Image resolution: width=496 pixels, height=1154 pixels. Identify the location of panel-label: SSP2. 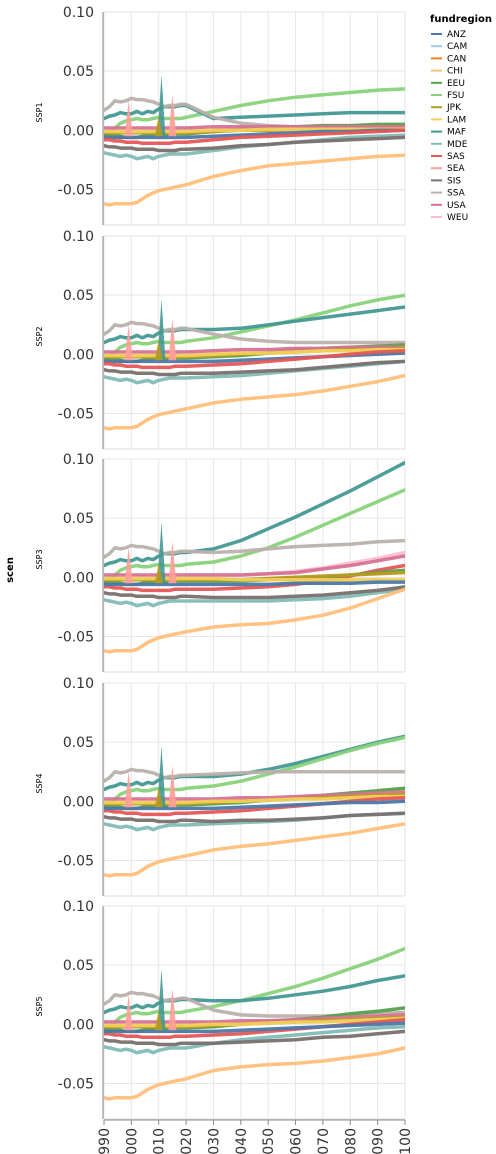
(39, 336).